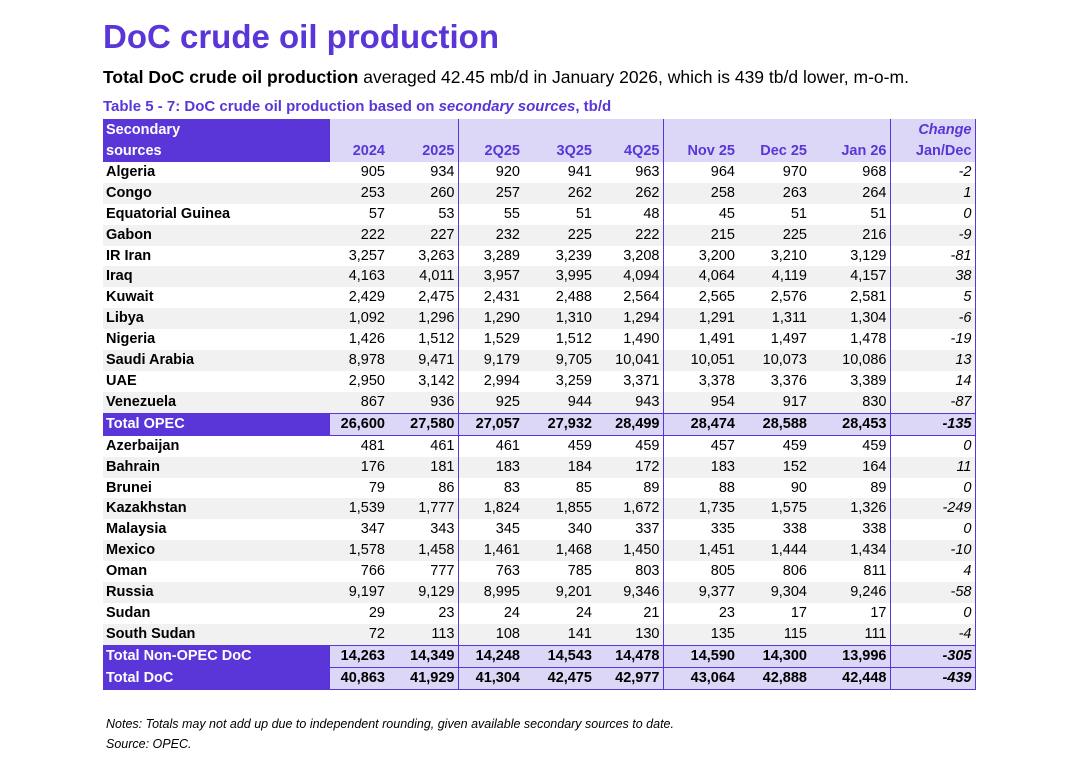 This screenshot has width=1076, height=768. Describe the element at coordinates (559, 402) in the screenshot. I see `value-cell: 944` at that location.